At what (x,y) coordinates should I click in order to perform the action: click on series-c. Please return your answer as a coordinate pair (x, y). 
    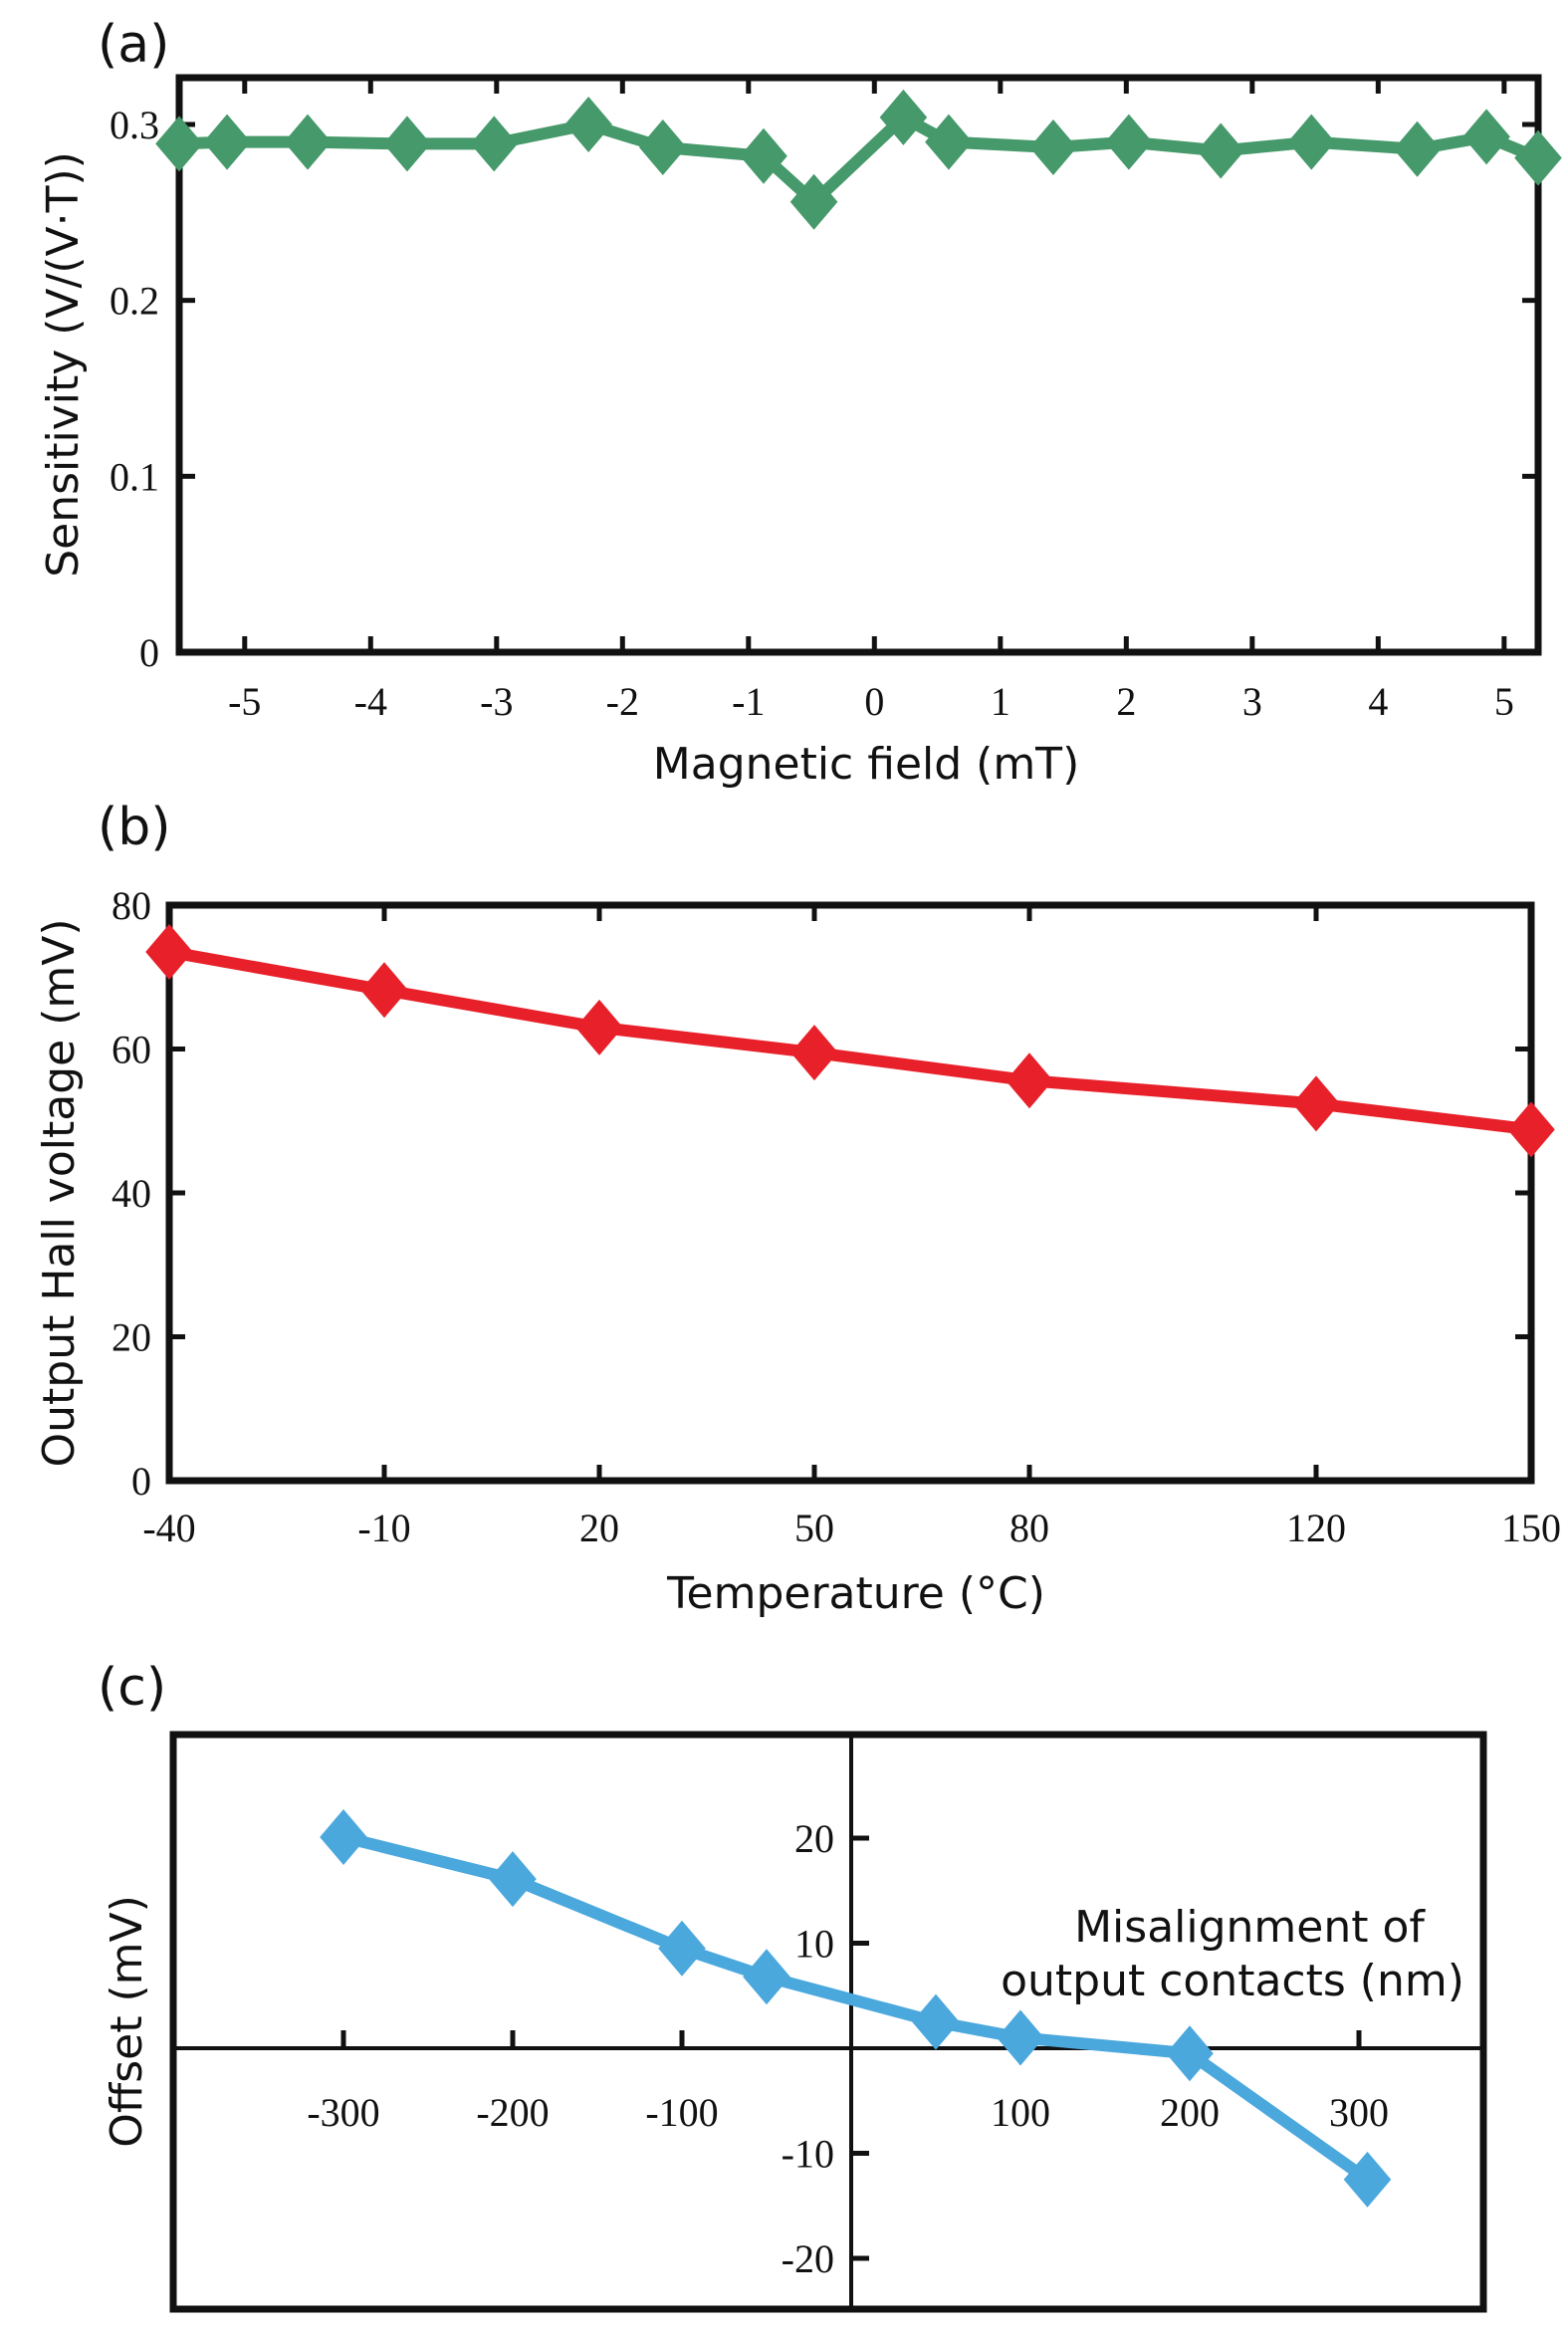
    Looking at the image, I should click on (856, 2008).